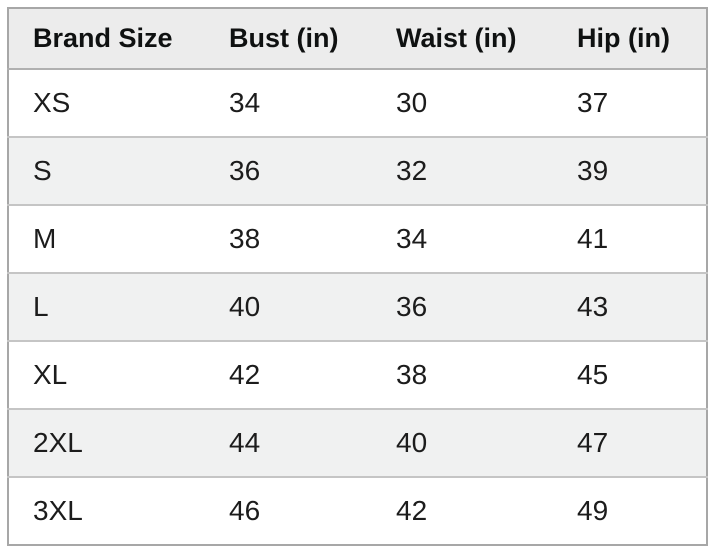  I want to click on cell-brand-size: M, so click(106, 239).